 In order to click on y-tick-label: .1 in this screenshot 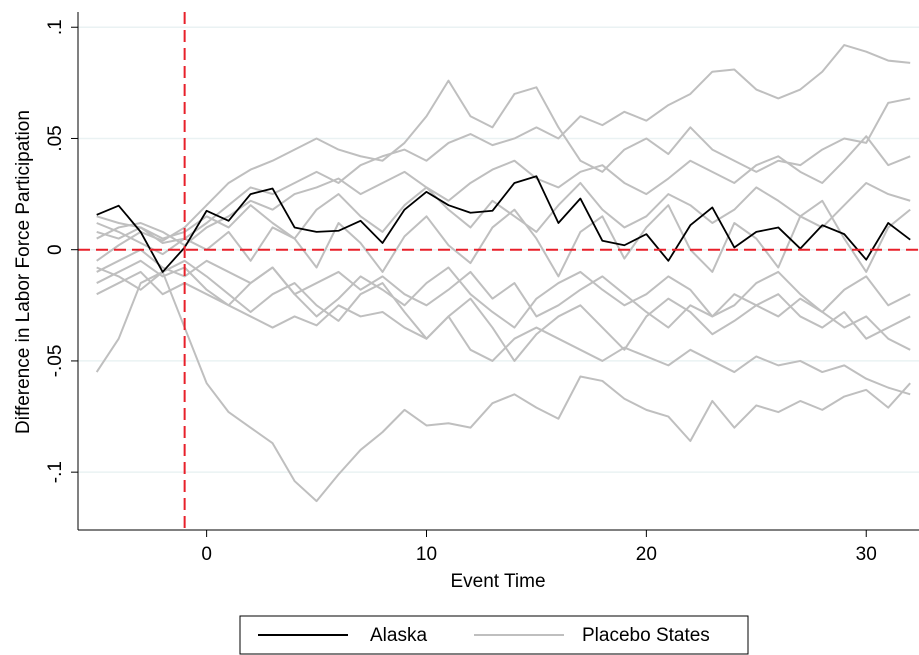, I will do `click(55, 27)`.